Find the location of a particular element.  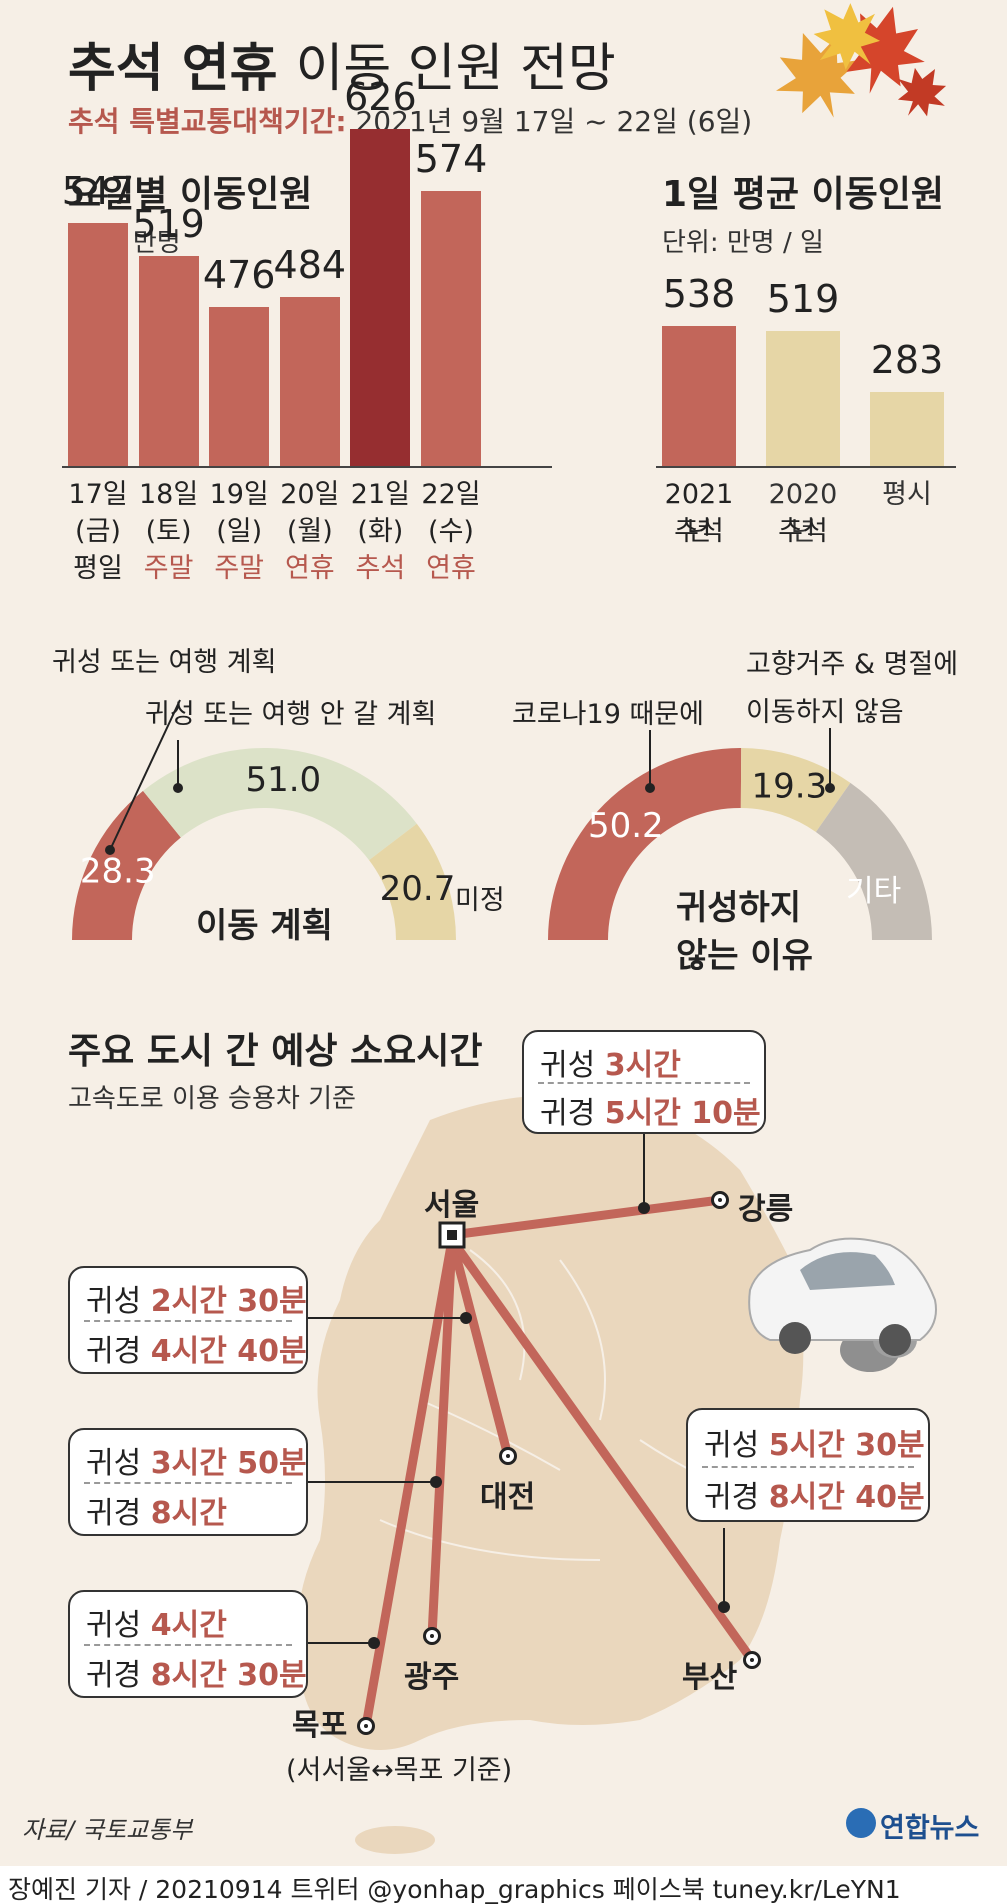

daily-bar-date: 21일 is located at coordinates (380, 494).